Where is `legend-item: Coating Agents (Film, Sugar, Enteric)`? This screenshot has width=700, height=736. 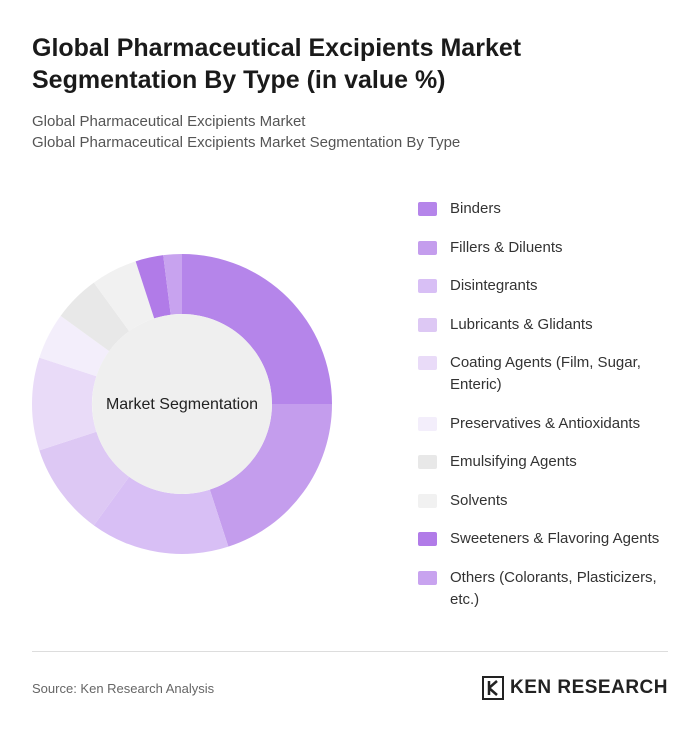
legend-item: Coating Agents (Film, Sugar, Enteric) is located at coordinates (548, 374).